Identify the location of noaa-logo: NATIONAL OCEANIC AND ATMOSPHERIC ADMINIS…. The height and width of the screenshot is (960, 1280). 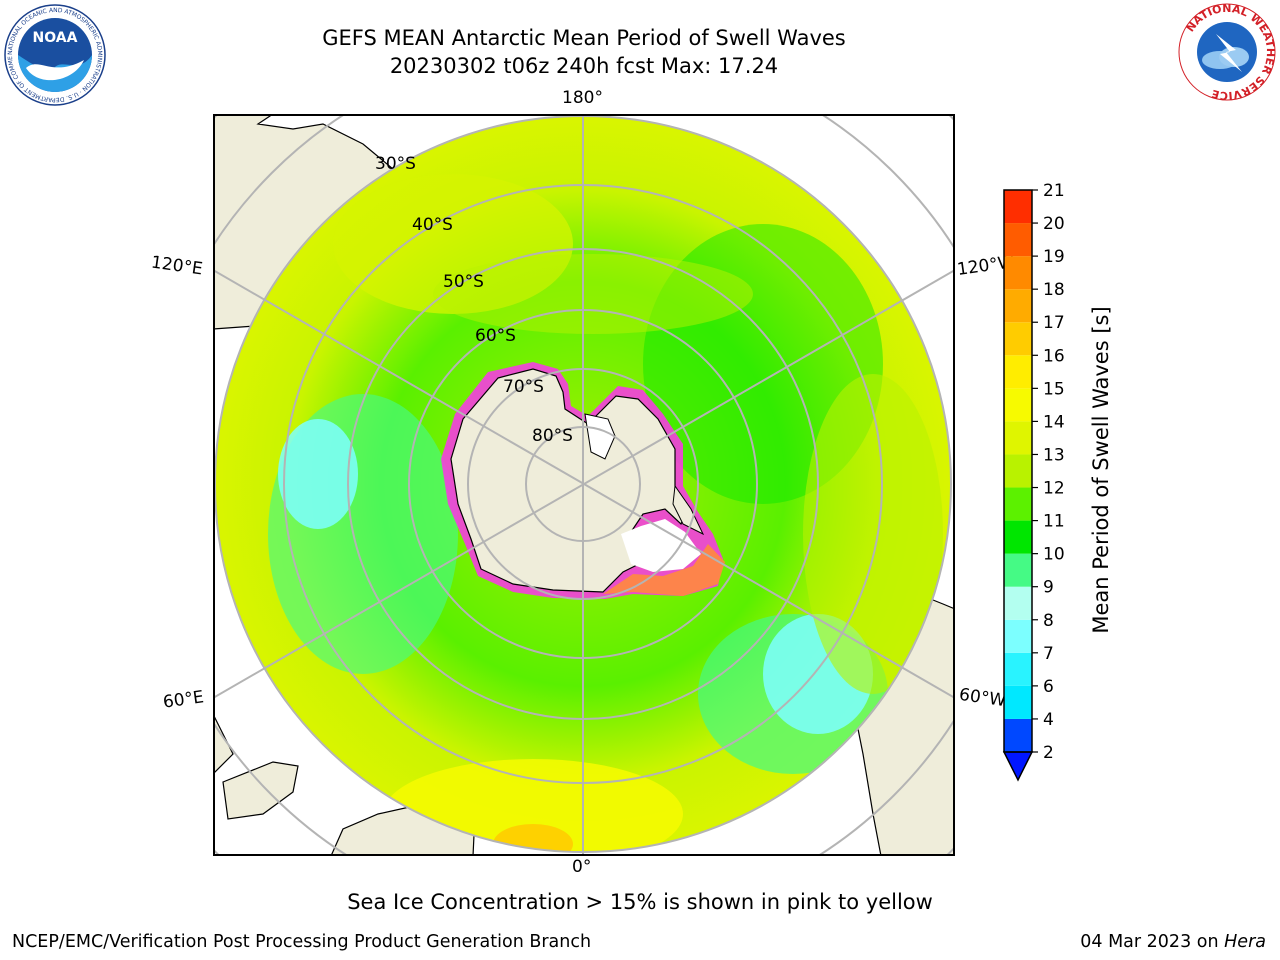
(55, 55).